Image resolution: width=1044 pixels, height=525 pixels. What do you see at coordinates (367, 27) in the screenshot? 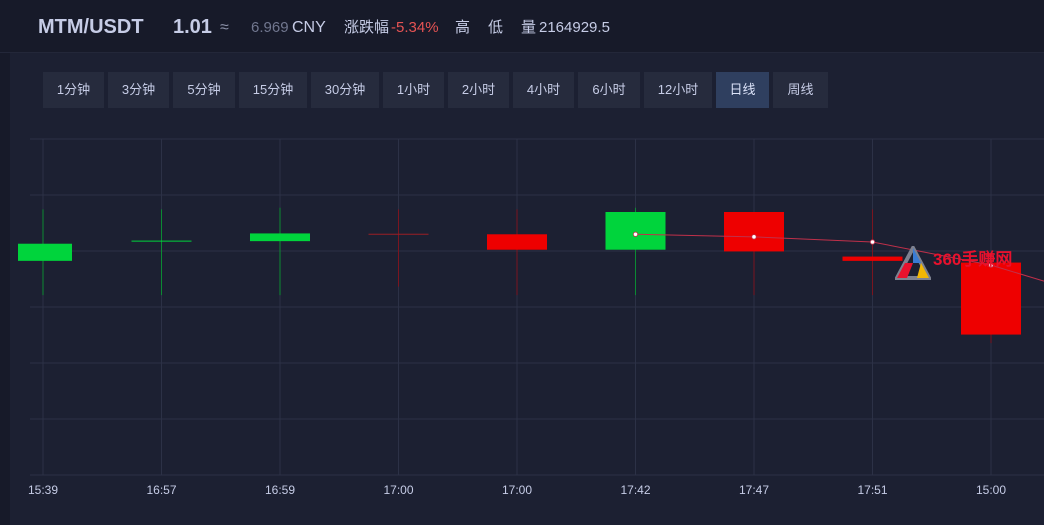
I see `change-label: 涨跌幅` at bounding box center [367, 27].